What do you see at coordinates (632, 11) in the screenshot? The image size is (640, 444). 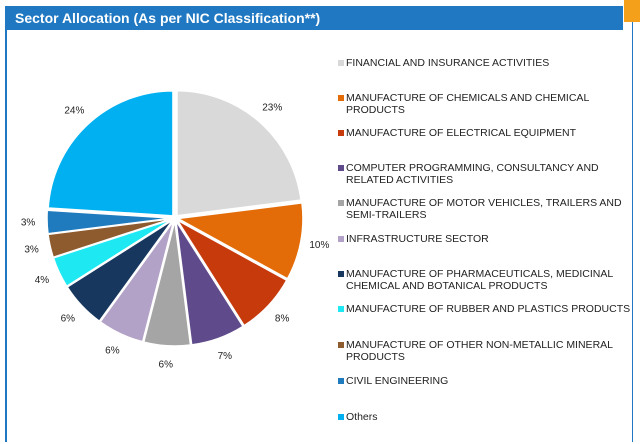 I see `corner-accent` at bounding box center [632, 11].